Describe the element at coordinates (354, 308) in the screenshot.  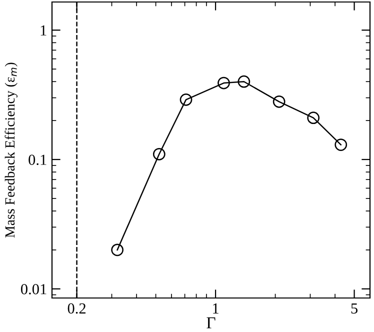
I see `x-tick-label: 5` at that location.